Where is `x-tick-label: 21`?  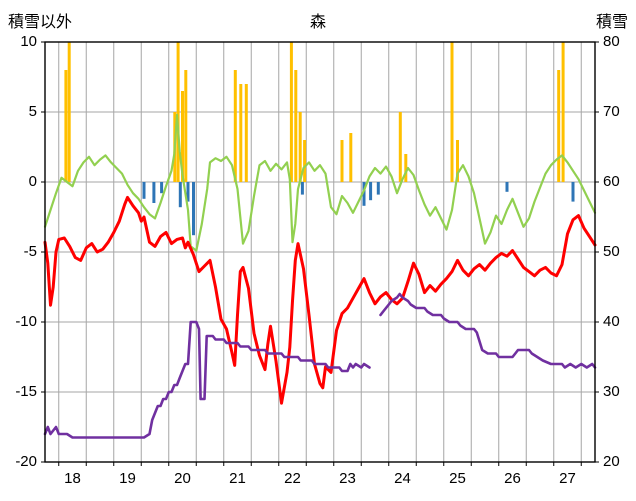 x-tick-label: 21 is located at coordinates (237, 478).